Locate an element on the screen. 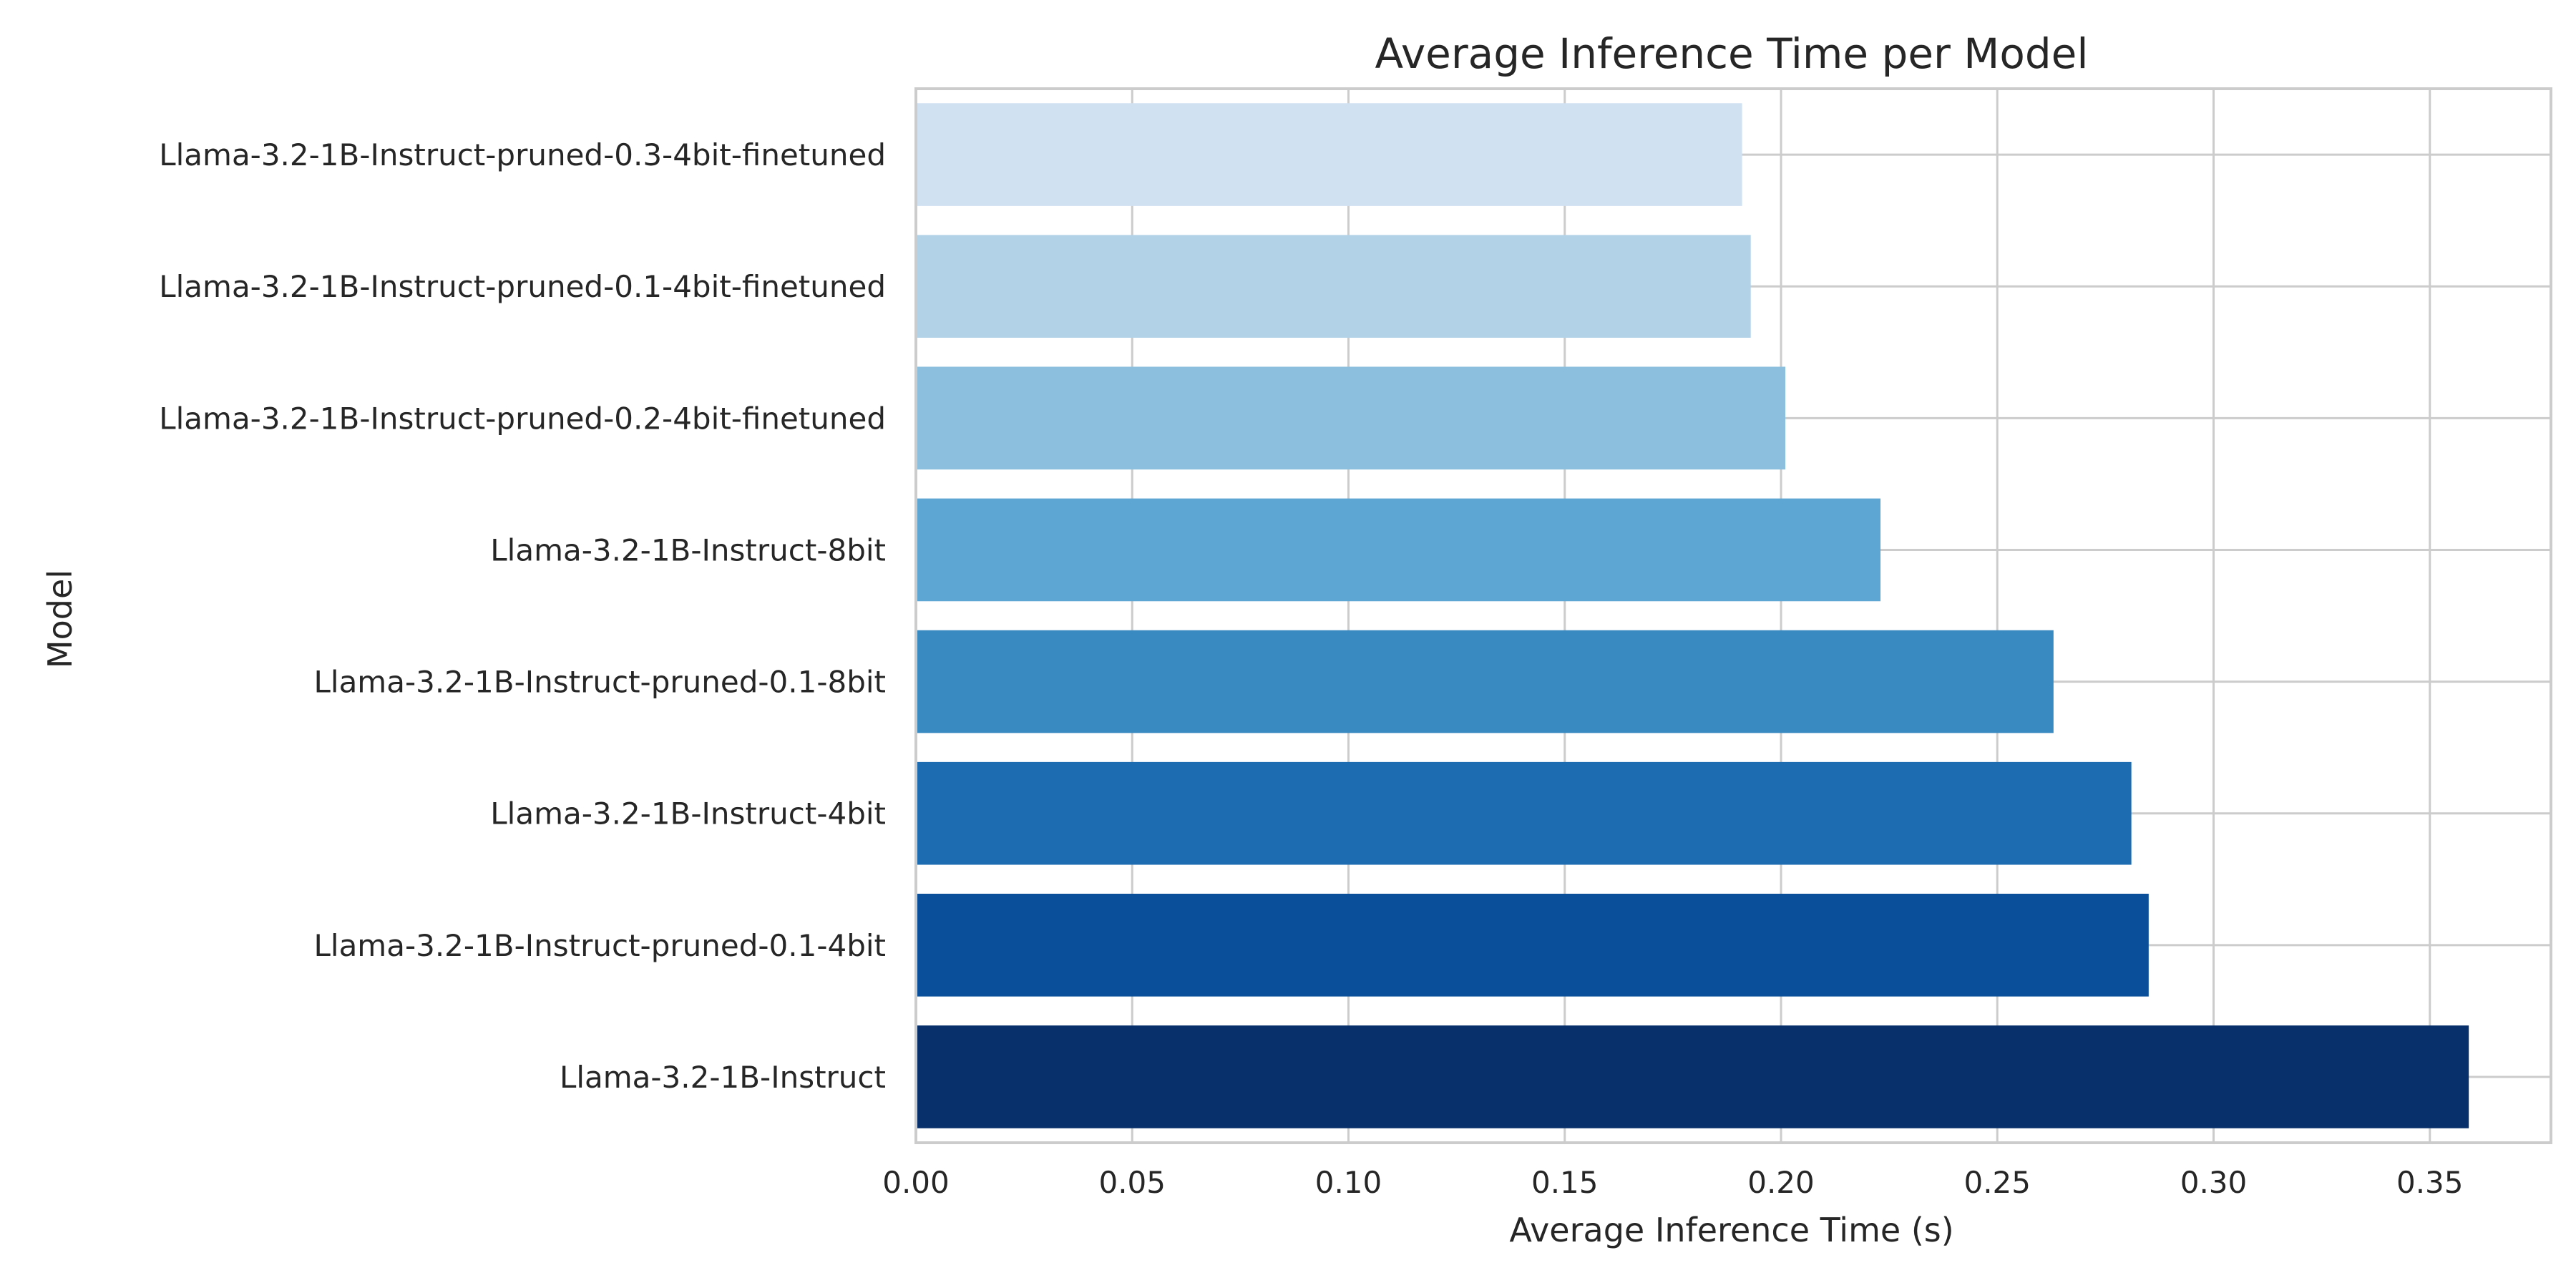 The height and width of the screenshot is (1288, 2576). x-tick-label: 0.35 is located at coordinates (2430, 1182).